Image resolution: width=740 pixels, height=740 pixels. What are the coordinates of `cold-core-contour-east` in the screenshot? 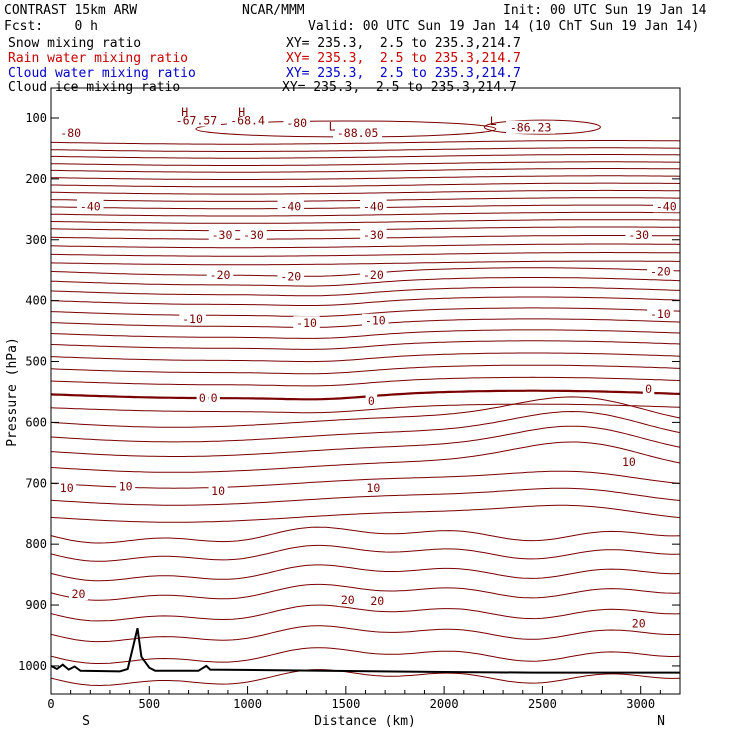 It's located at (542, 127).